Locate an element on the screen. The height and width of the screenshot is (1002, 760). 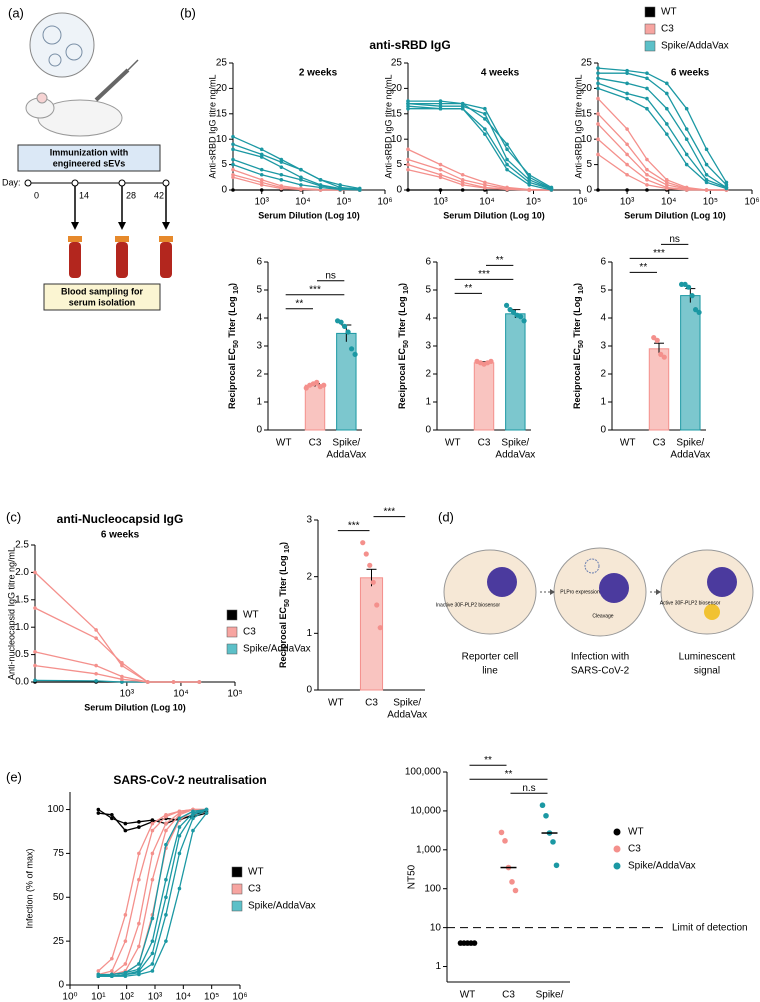
y-tick-label: 100,000 is located at coordinates (423, 772).